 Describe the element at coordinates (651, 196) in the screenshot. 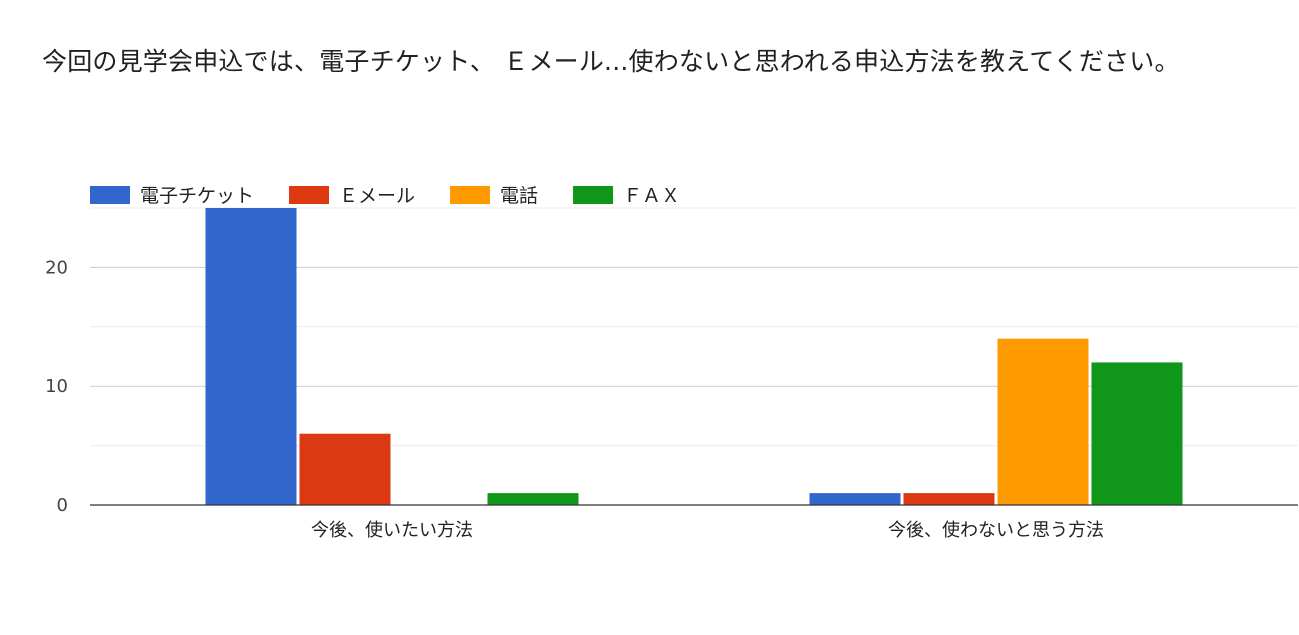

I see `legend-label: ＦＡＸ` at that location.